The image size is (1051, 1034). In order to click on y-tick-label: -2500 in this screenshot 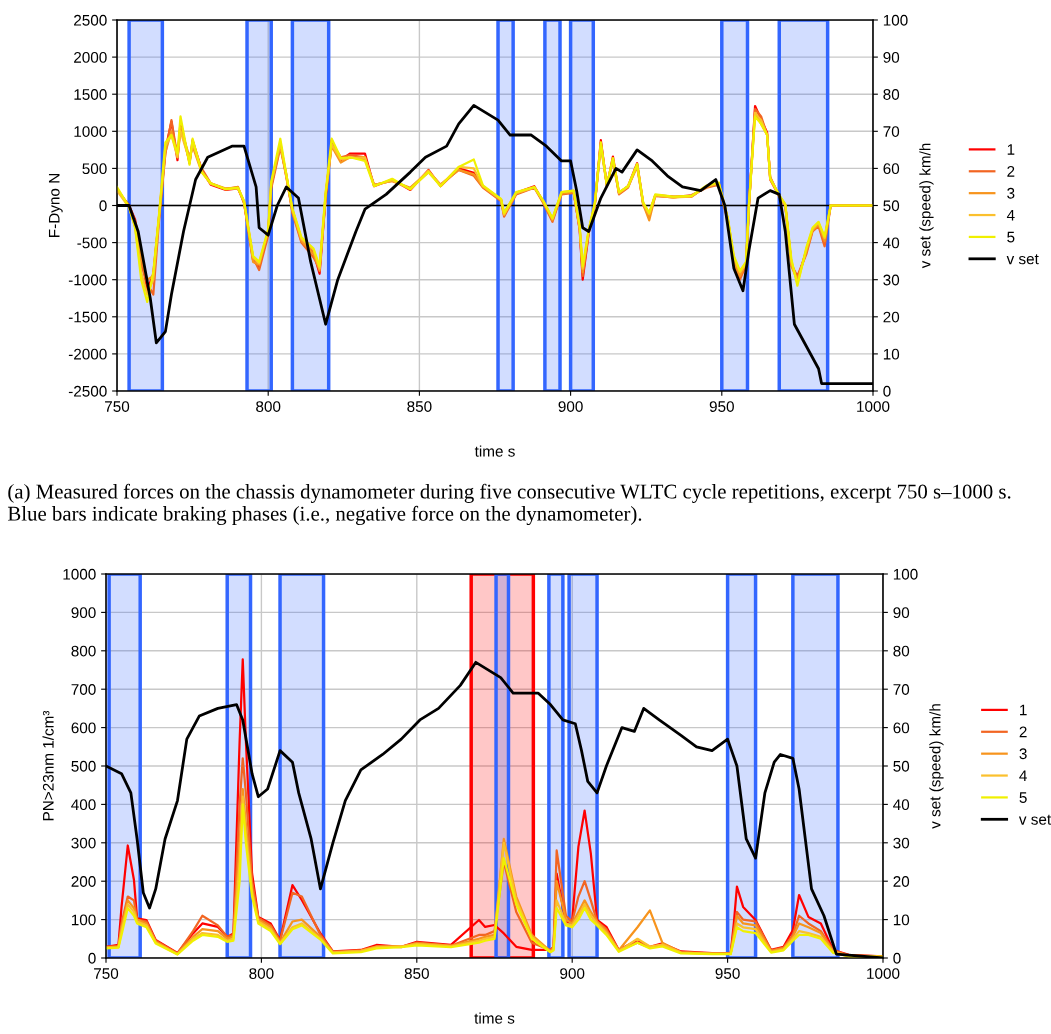, I will do `click(87, 391)`.